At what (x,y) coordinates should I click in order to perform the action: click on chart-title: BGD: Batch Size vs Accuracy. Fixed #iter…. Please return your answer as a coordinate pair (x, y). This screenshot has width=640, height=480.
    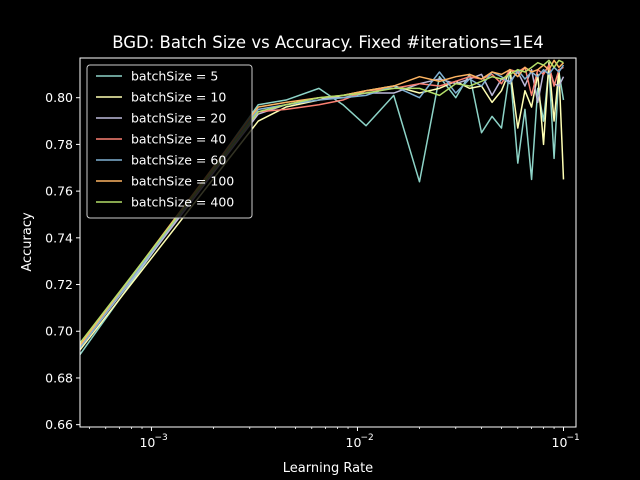
    Looking at the image, I should click on (328, 42).